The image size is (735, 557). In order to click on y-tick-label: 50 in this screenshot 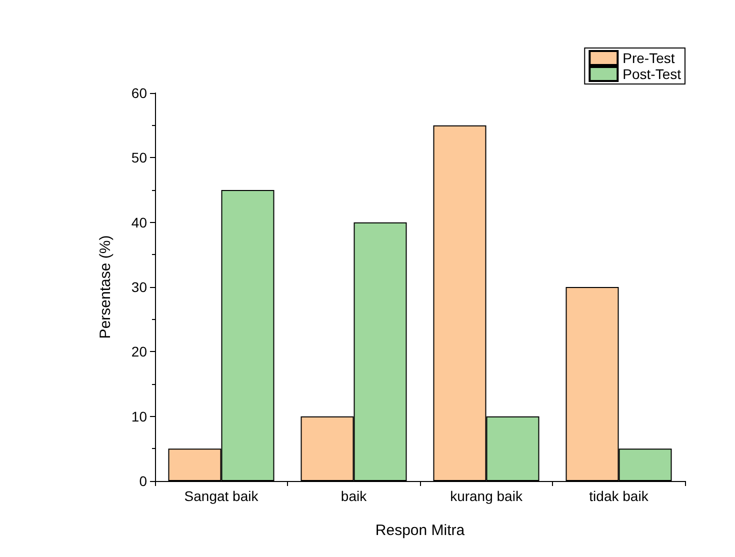, I will do `click(139, 158)`.